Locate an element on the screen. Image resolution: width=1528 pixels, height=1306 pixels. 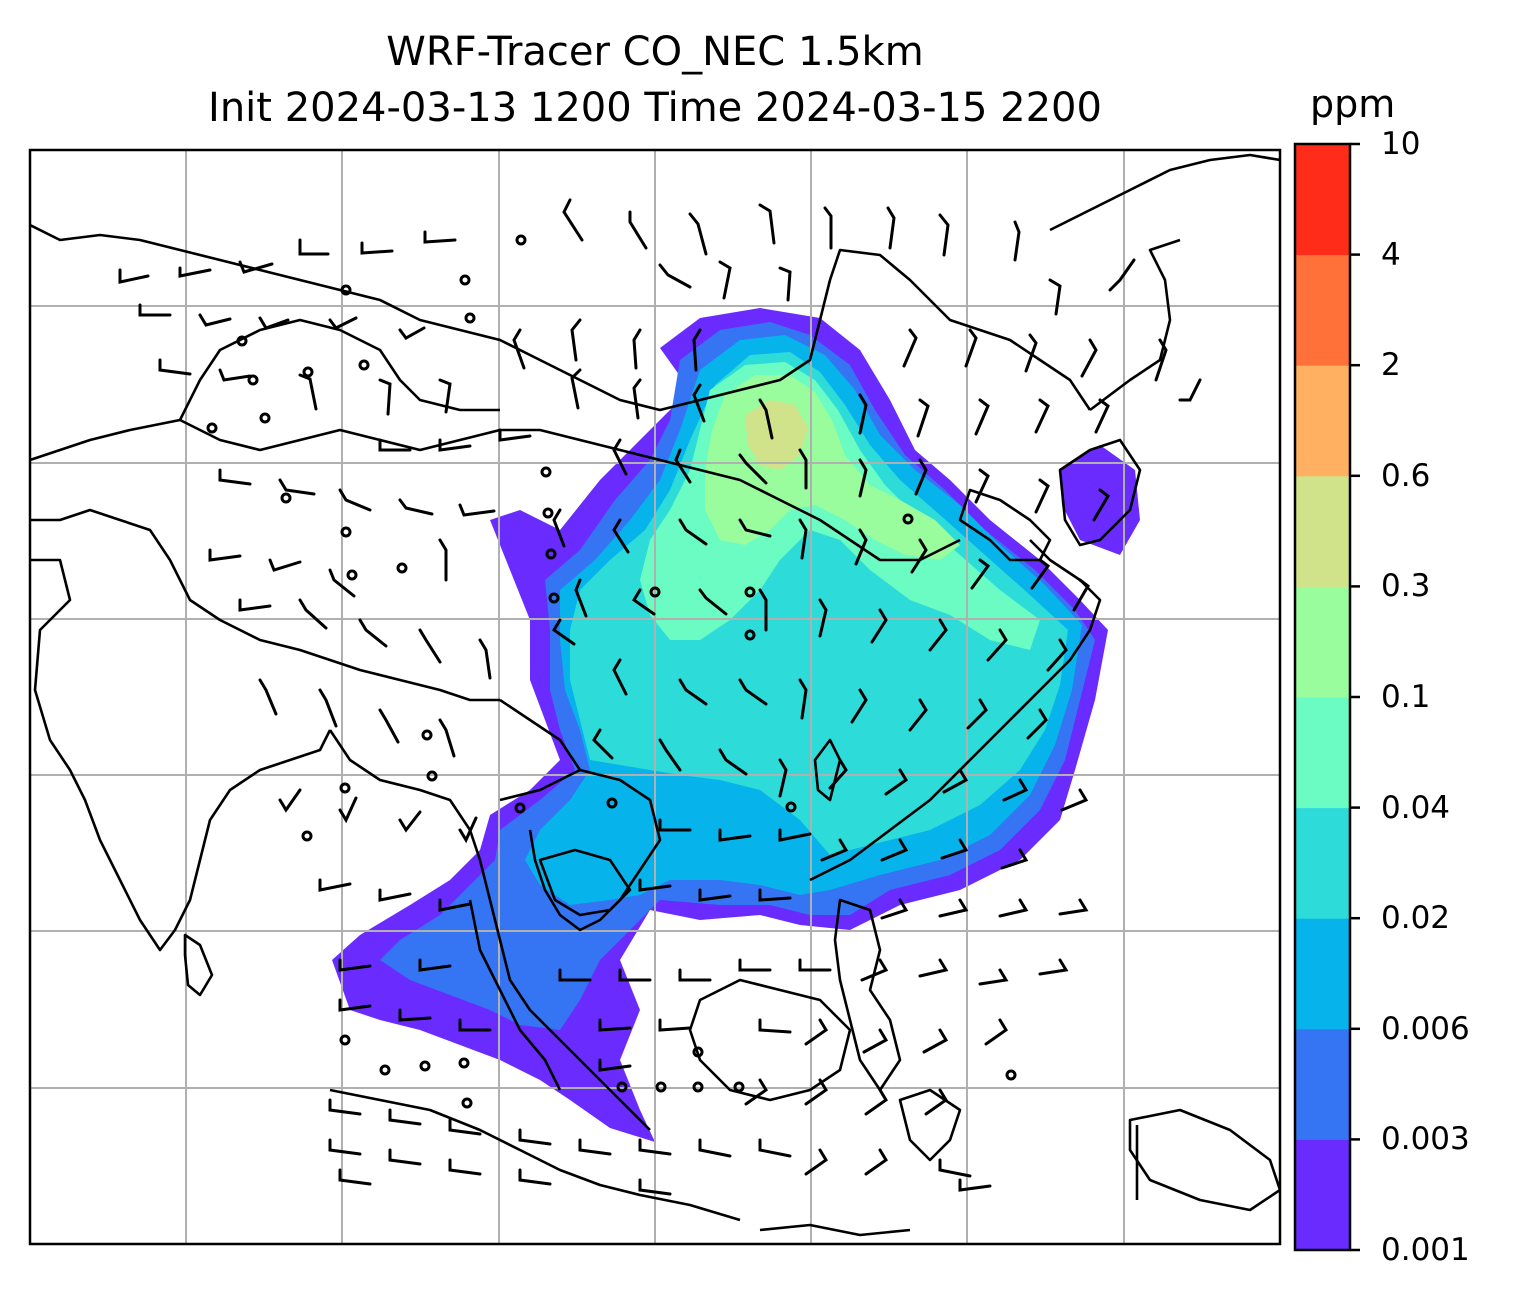
colorbar-tick-label: 0.3 is located at coordinates (1406, 586).